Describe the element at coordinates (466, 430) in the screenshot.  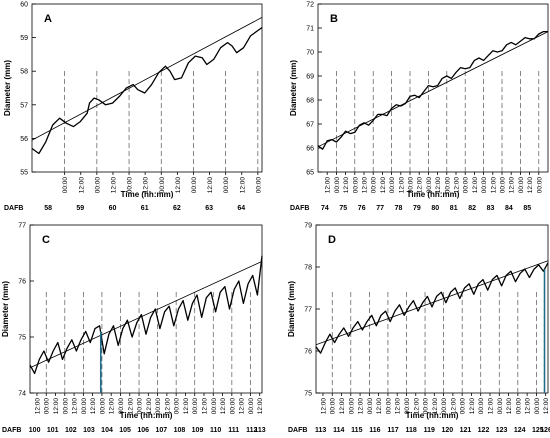
I see `dafb-day-label: 121` at that location.